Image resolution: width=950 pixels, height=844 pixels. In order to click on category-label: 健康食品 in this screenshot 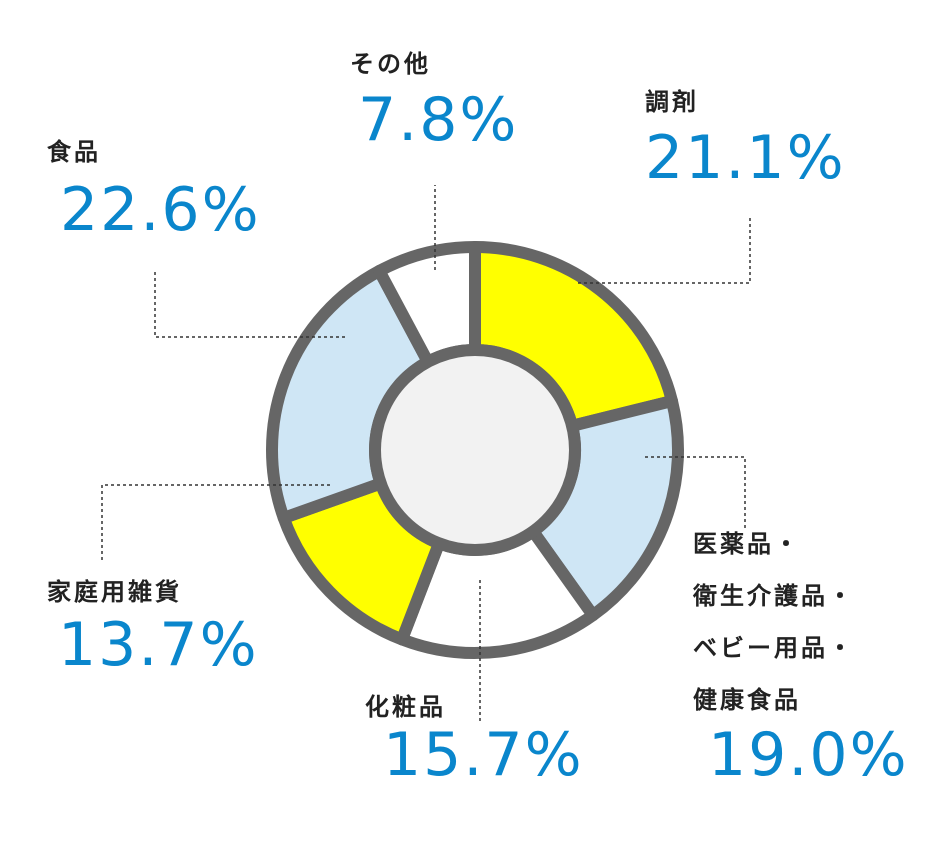, I will do `click(747, 700)`.